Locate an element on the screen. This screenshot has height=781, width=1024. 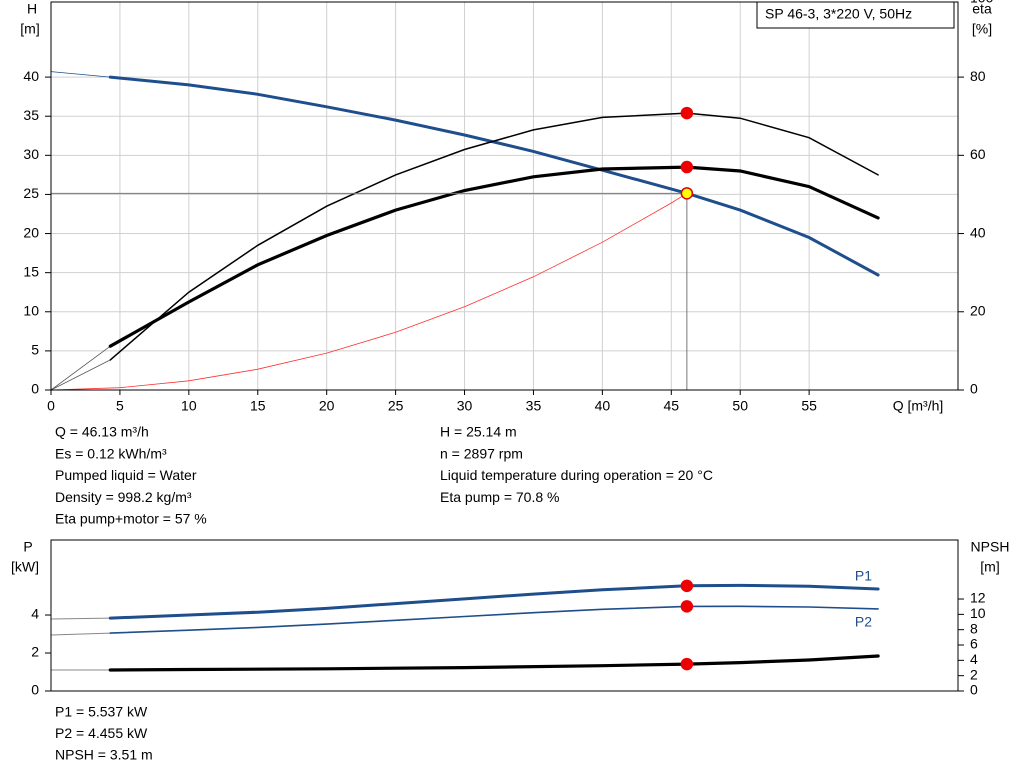
info-text: P2 = 4.455 kW is located at coordinates (101, 733).